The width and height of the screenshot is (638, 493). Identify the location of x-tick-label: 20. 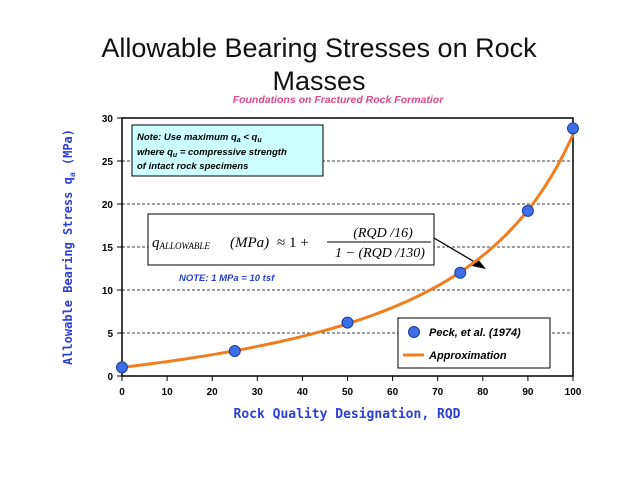
(213, 392).